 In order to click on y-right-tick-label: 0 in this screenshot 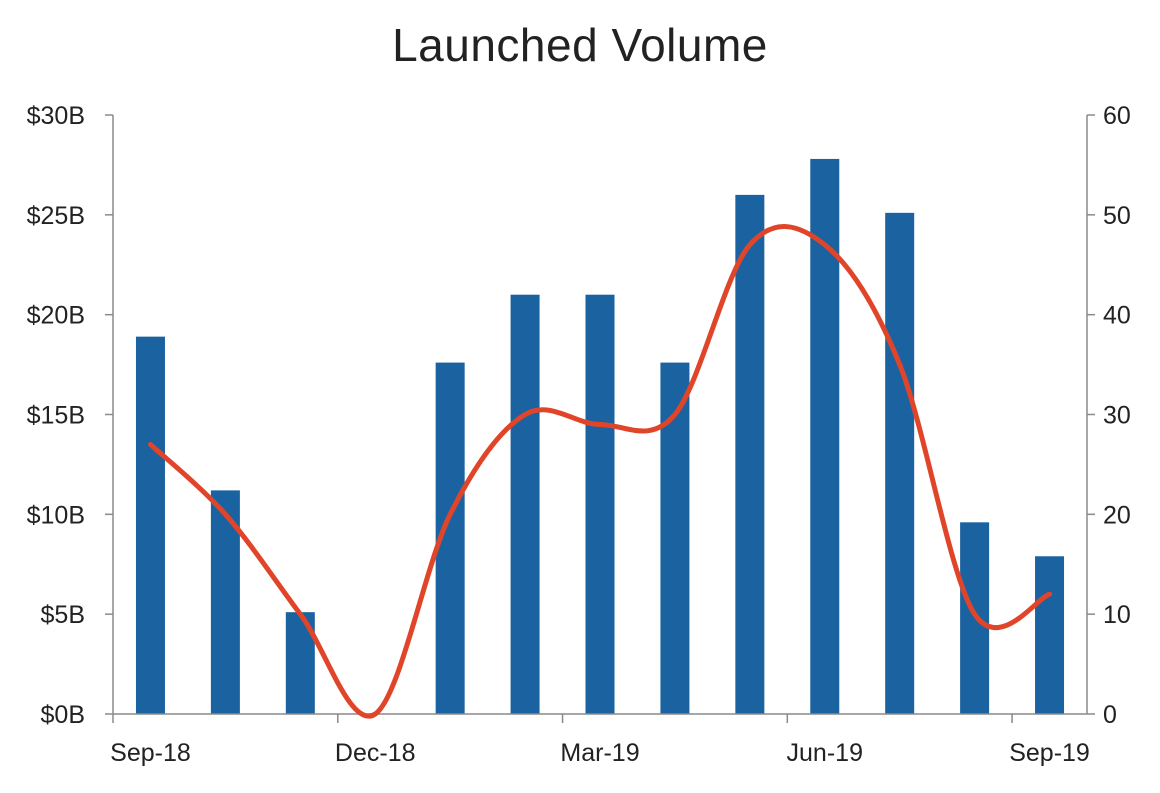, I will do `click(1110, 715)`.